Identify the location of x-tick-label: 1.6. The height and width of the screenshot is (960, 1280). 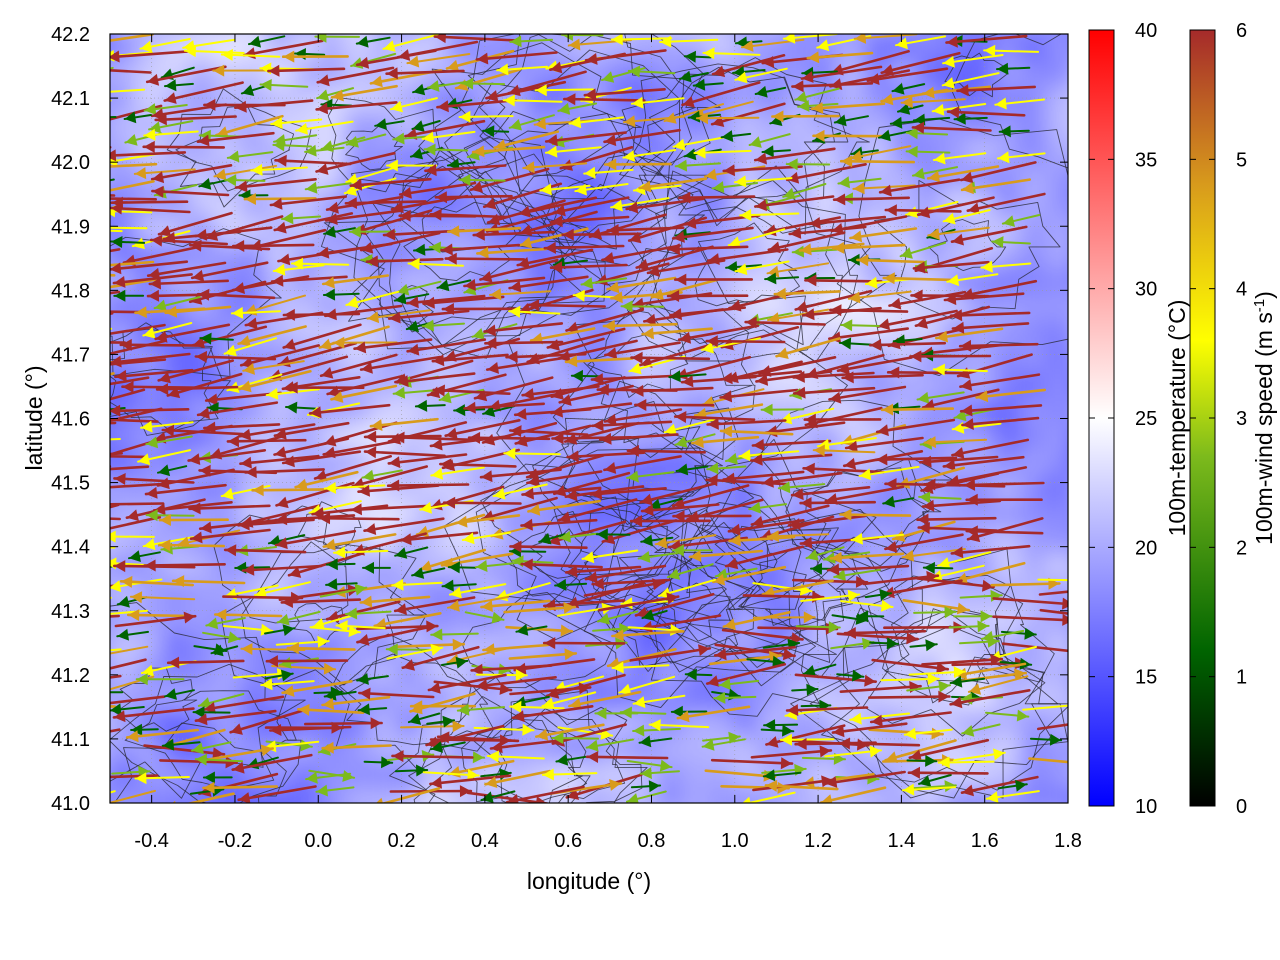
(985, 841).